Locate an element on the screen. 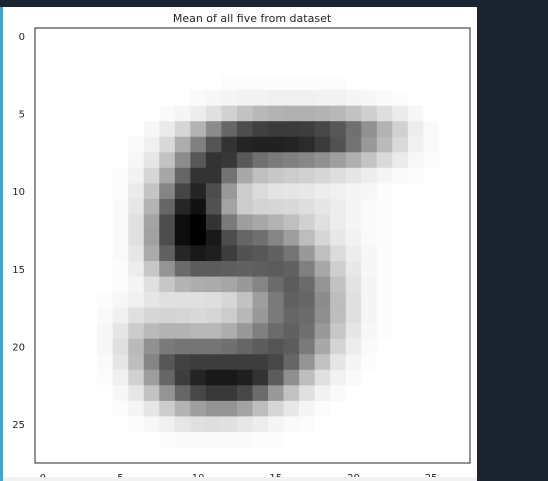  y-tick-label: 15 is located at coordinates (18, 270).